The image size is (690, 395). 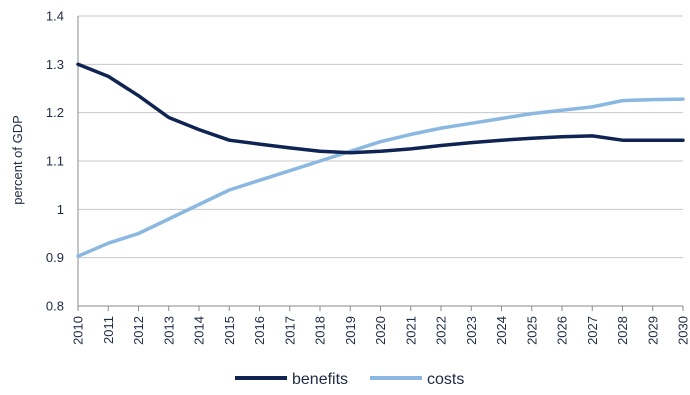 I want to click on y-tick-label: 1, so click(x=60, y=209).